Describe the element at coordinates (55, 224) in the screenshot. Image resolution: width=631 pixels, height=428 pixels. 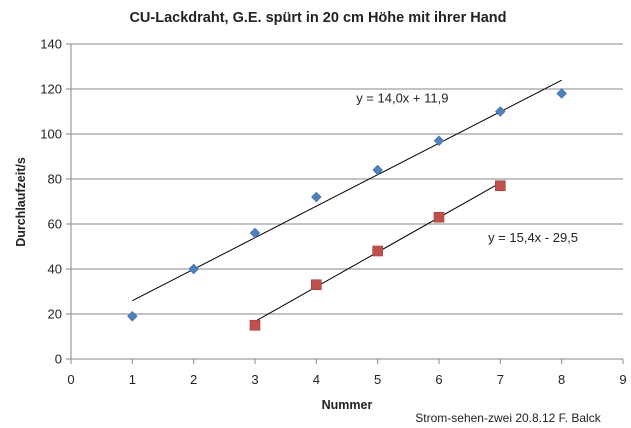
I see `y-tick-label: 60` at that location.